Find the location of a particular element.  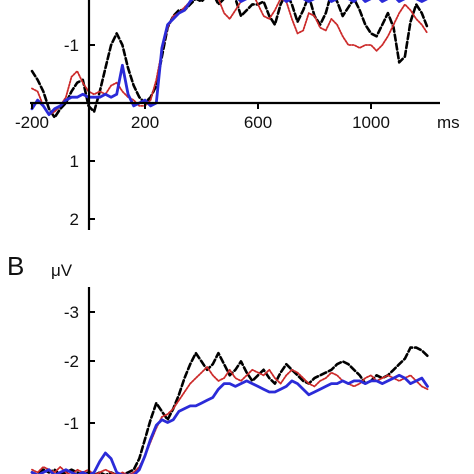

panel-a-x-tick-label: 600 is located at coordinates (258, 122).